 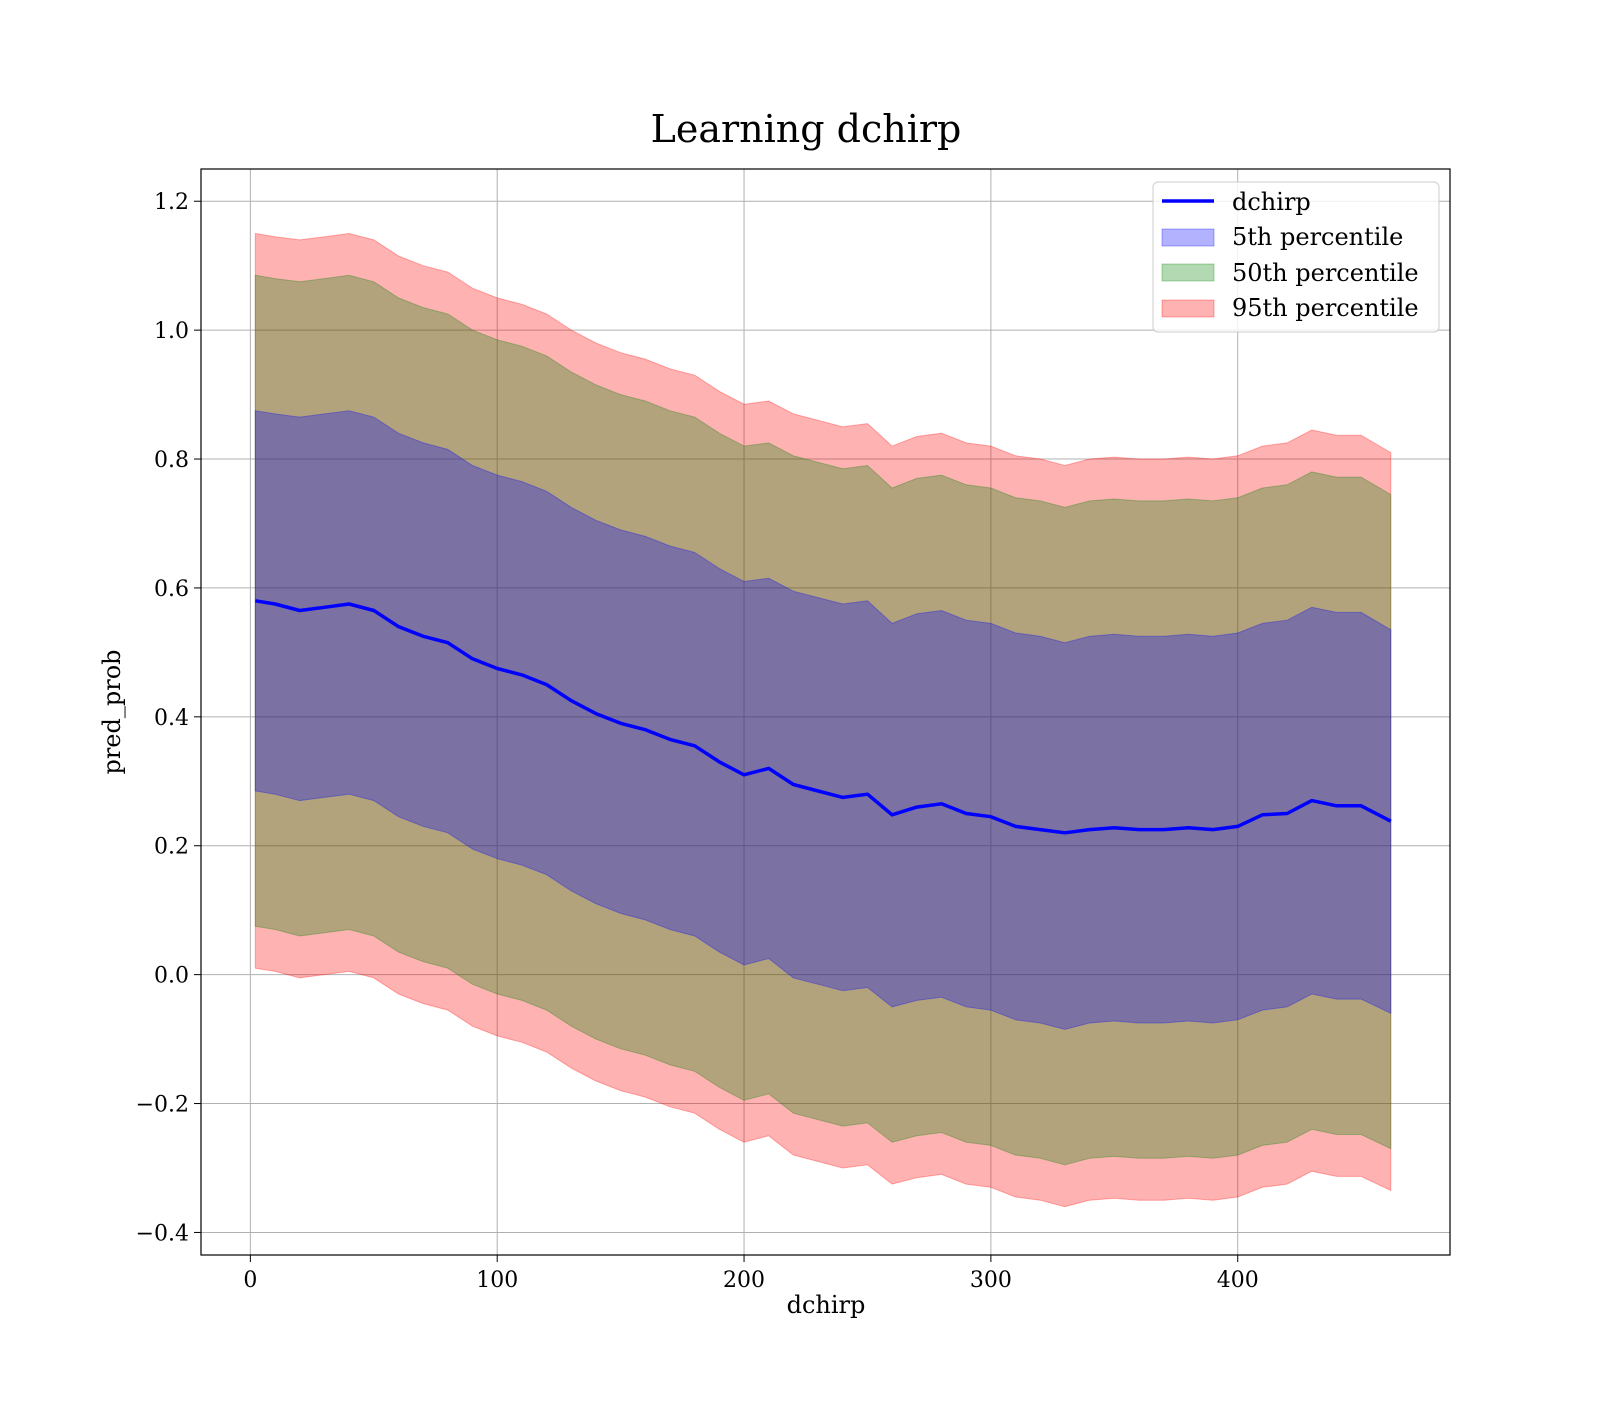 I want to click on x-tick-label: 400, so click(x=1238, y=1280).